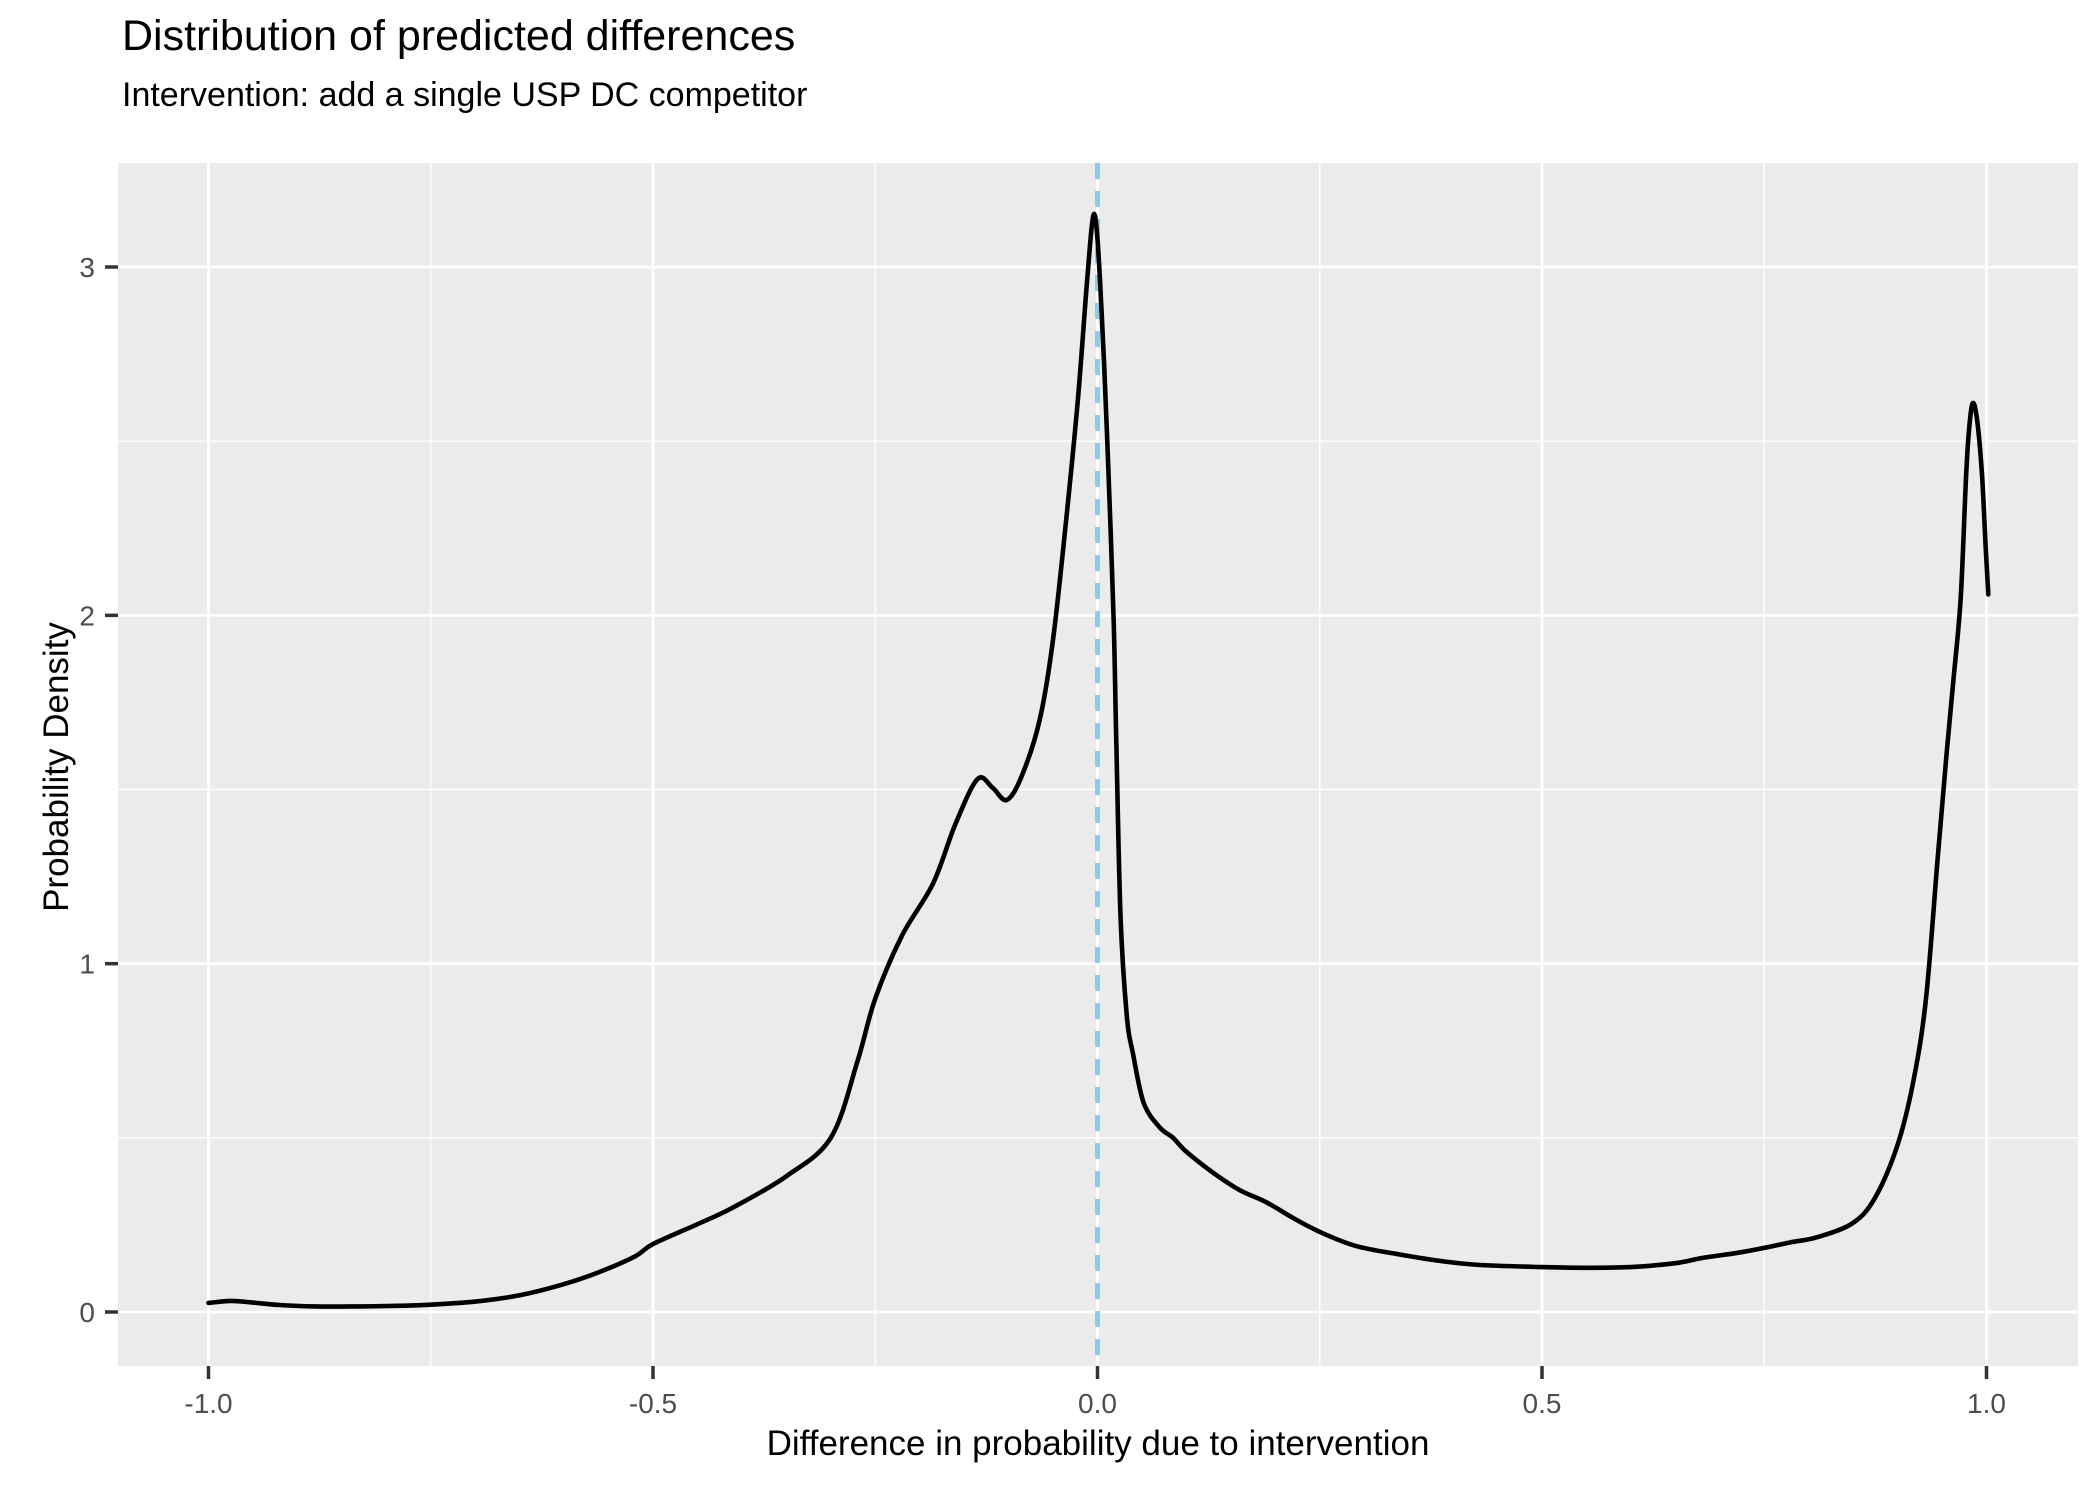 The image size is (2100, 1499). What do you see at coordinates (56, 767) in the screenshot?
I see `y-axis-title: Probability Density` at bounding box center [56, 767].